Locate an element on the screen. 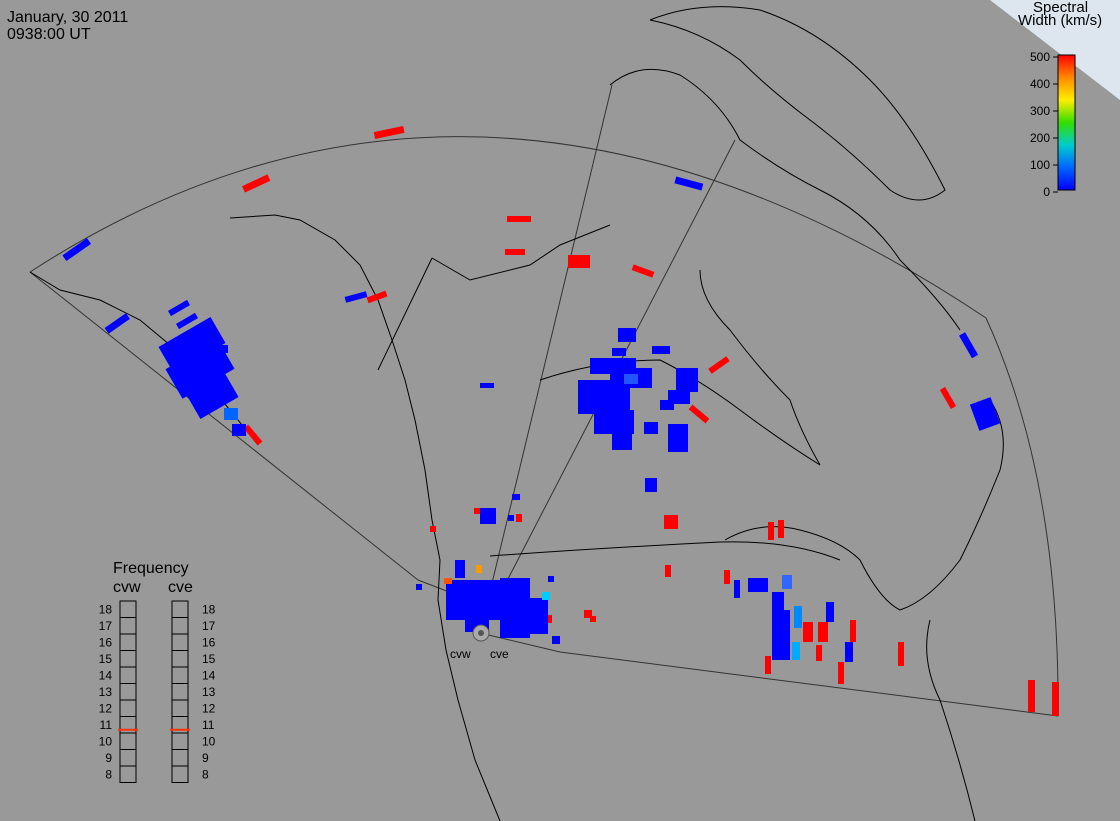 The image size is (1120, 821). colorbar-tick-label: 400 is located at coordinates (1040, 84).